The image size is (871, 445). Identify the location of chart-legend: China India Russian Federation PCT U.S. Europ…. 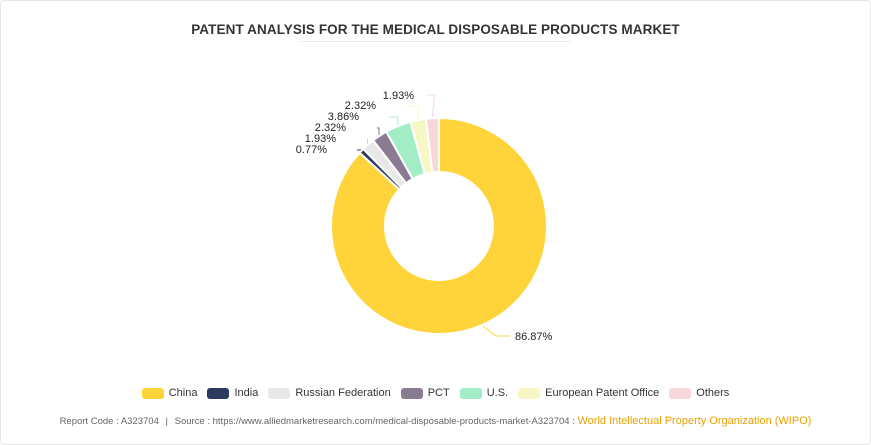
(435, 393).